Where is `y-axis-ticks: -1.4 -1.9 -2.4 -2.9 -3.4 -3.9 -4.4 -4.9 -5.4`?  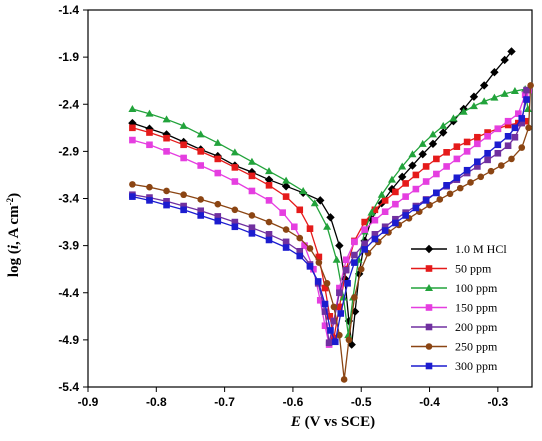
y-axis-ticks: -1.4 -1.9 -2.4 -2.9 -3.4 -3.9 -4.4 -4.9 -5.4 is located at coordinates (73, 198).